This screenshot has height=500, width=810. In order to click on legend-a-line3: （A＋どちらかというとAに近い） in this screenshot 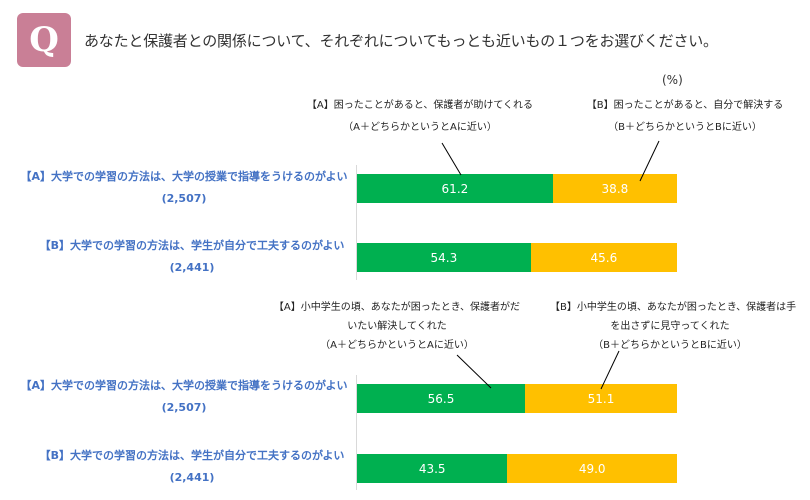, I will do `click(397, 345)`.